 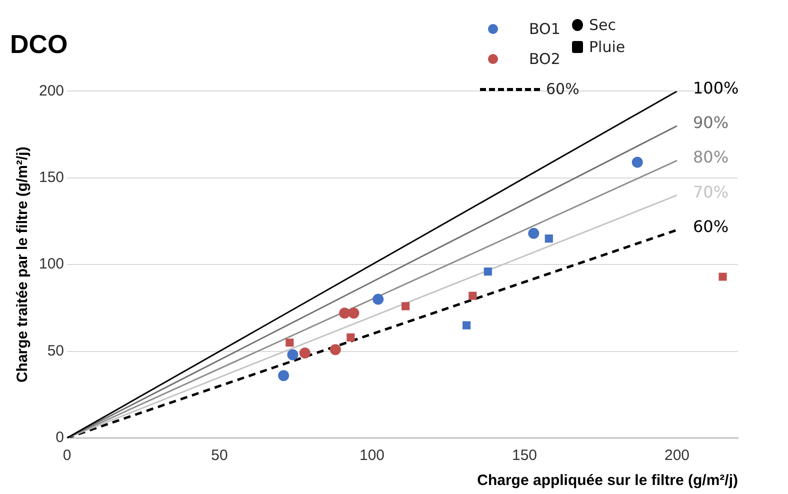 I want to click on y-tick-label: 0, so click(x=60, y=437).